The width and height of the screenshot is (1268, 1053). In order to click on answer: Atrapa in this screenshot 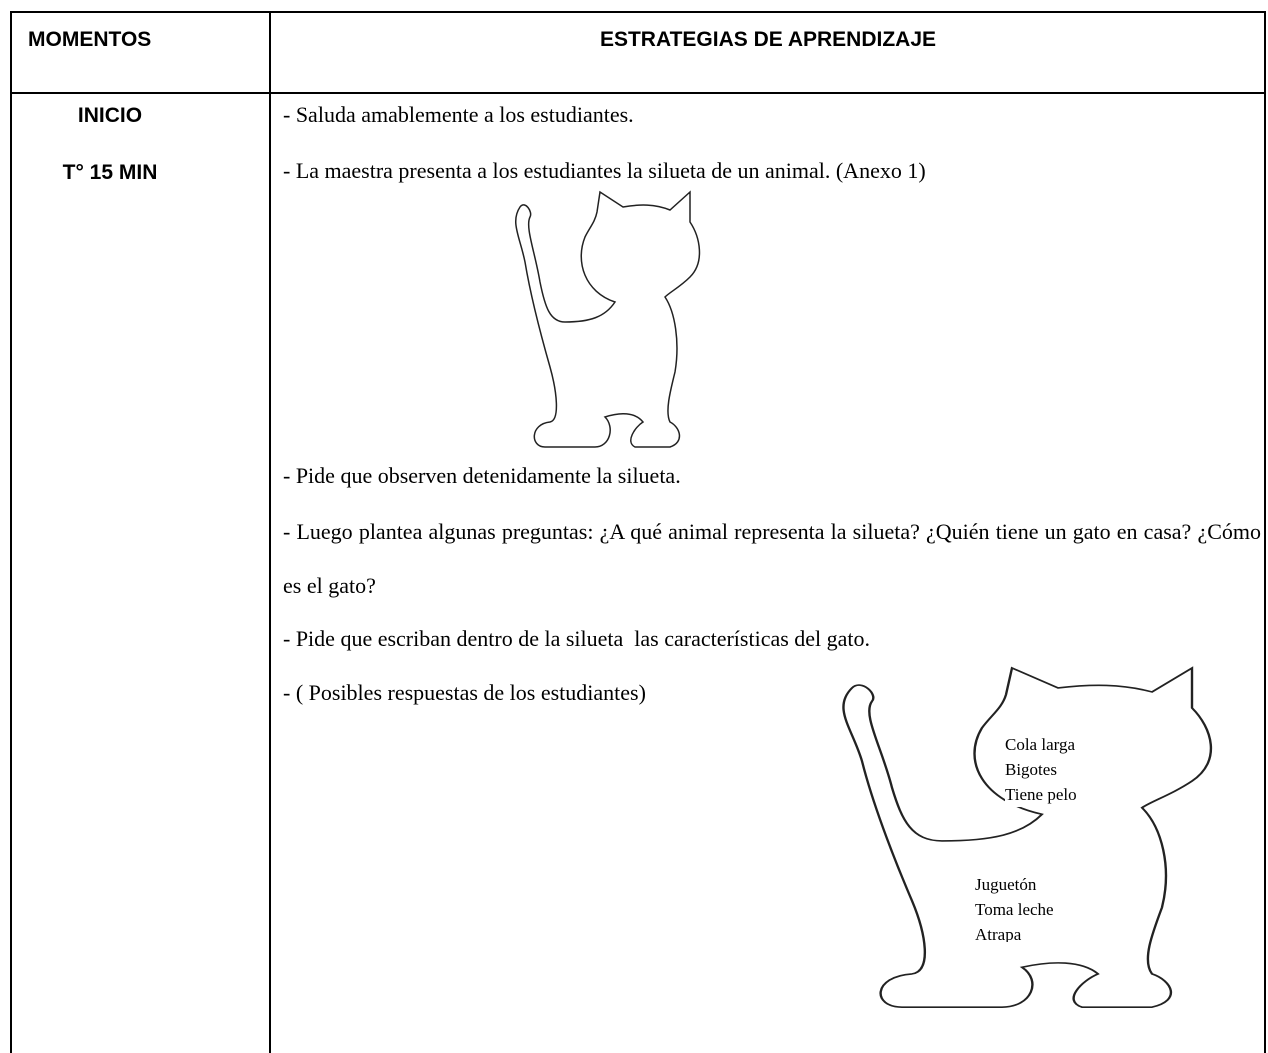, I will do `click(1014, 932)`.